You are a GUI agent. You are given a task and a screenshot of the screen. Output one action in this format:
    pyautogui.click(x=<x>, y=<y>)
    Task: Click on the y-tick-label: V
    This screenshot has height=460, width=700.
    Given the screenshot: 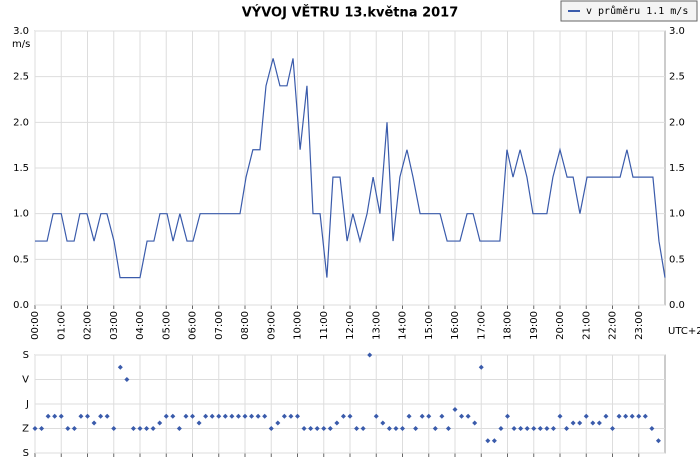 What is the action you would take?
    pyautogui.click(x=25, y=380)
    